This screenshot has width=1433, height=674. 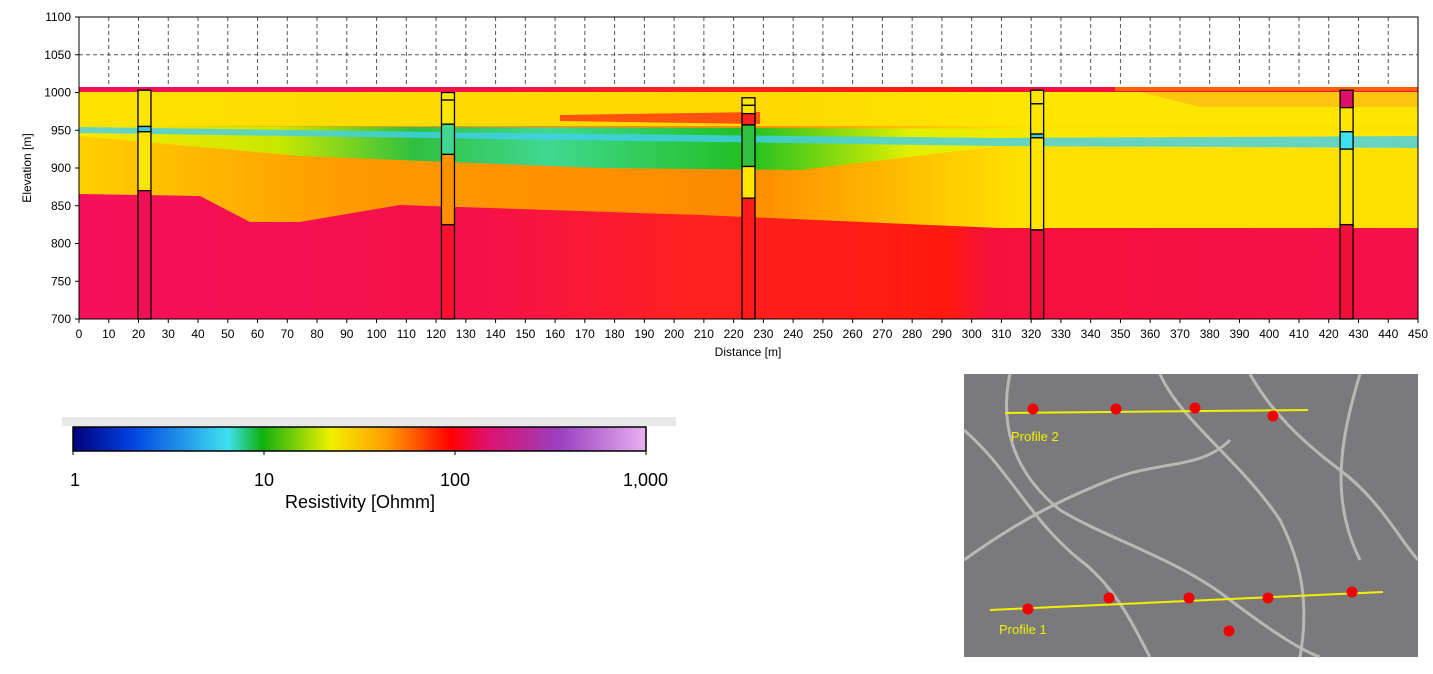 I want to click on x-tick-label: 260, so click(x=853, y=334).